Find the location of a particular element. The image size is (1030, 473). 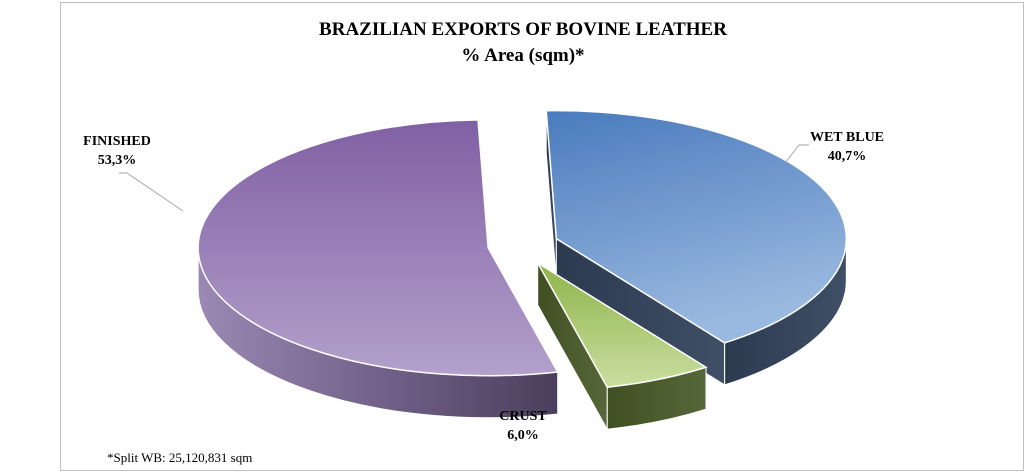

slice-crust is located at coordinates (621, 346).